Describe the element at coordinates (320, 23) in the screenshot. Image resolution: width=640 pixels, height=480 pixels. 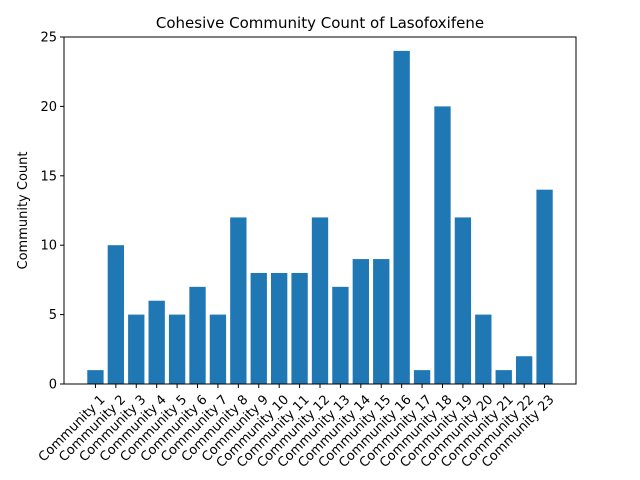
I see `chart-title: Cohesive Community Count of Lasofoxifene` at that location.